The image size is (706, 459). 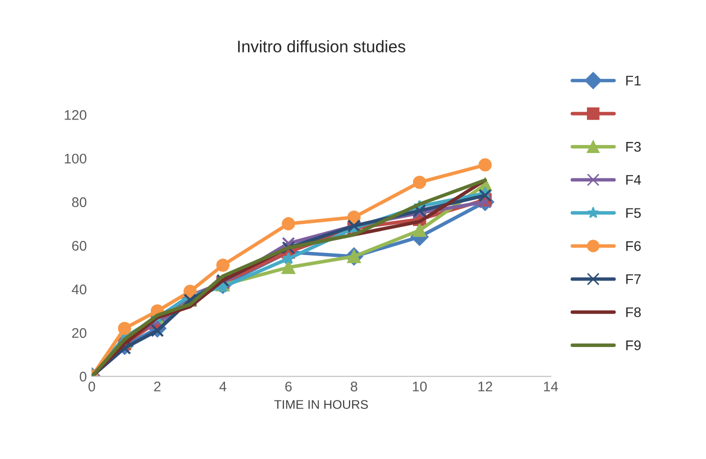 I want to click on legend-label: F8, so click(x=633, y=312).